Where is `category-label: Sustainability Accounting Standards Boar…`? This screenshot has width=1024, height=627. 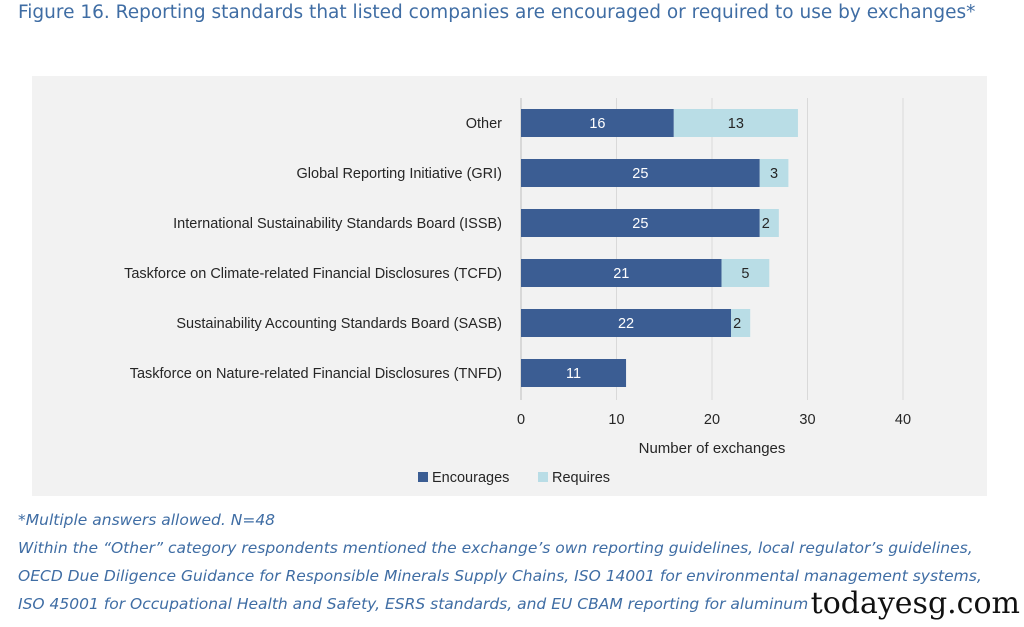
category-label: Sustainability Accounting Standards Boar… is located at coordinates (339, 324).